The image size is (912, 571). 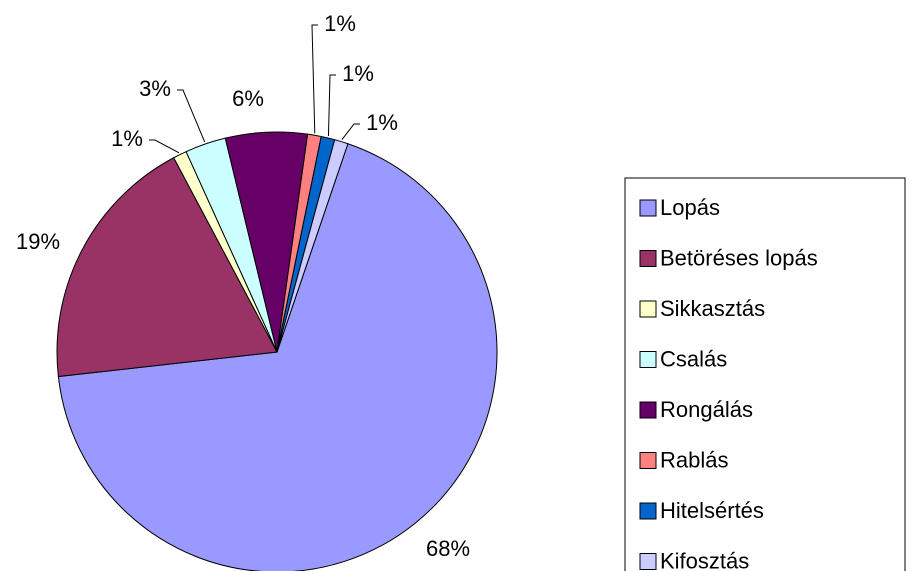 I want to click on data-label: 6%, so click(x=248, y=98).